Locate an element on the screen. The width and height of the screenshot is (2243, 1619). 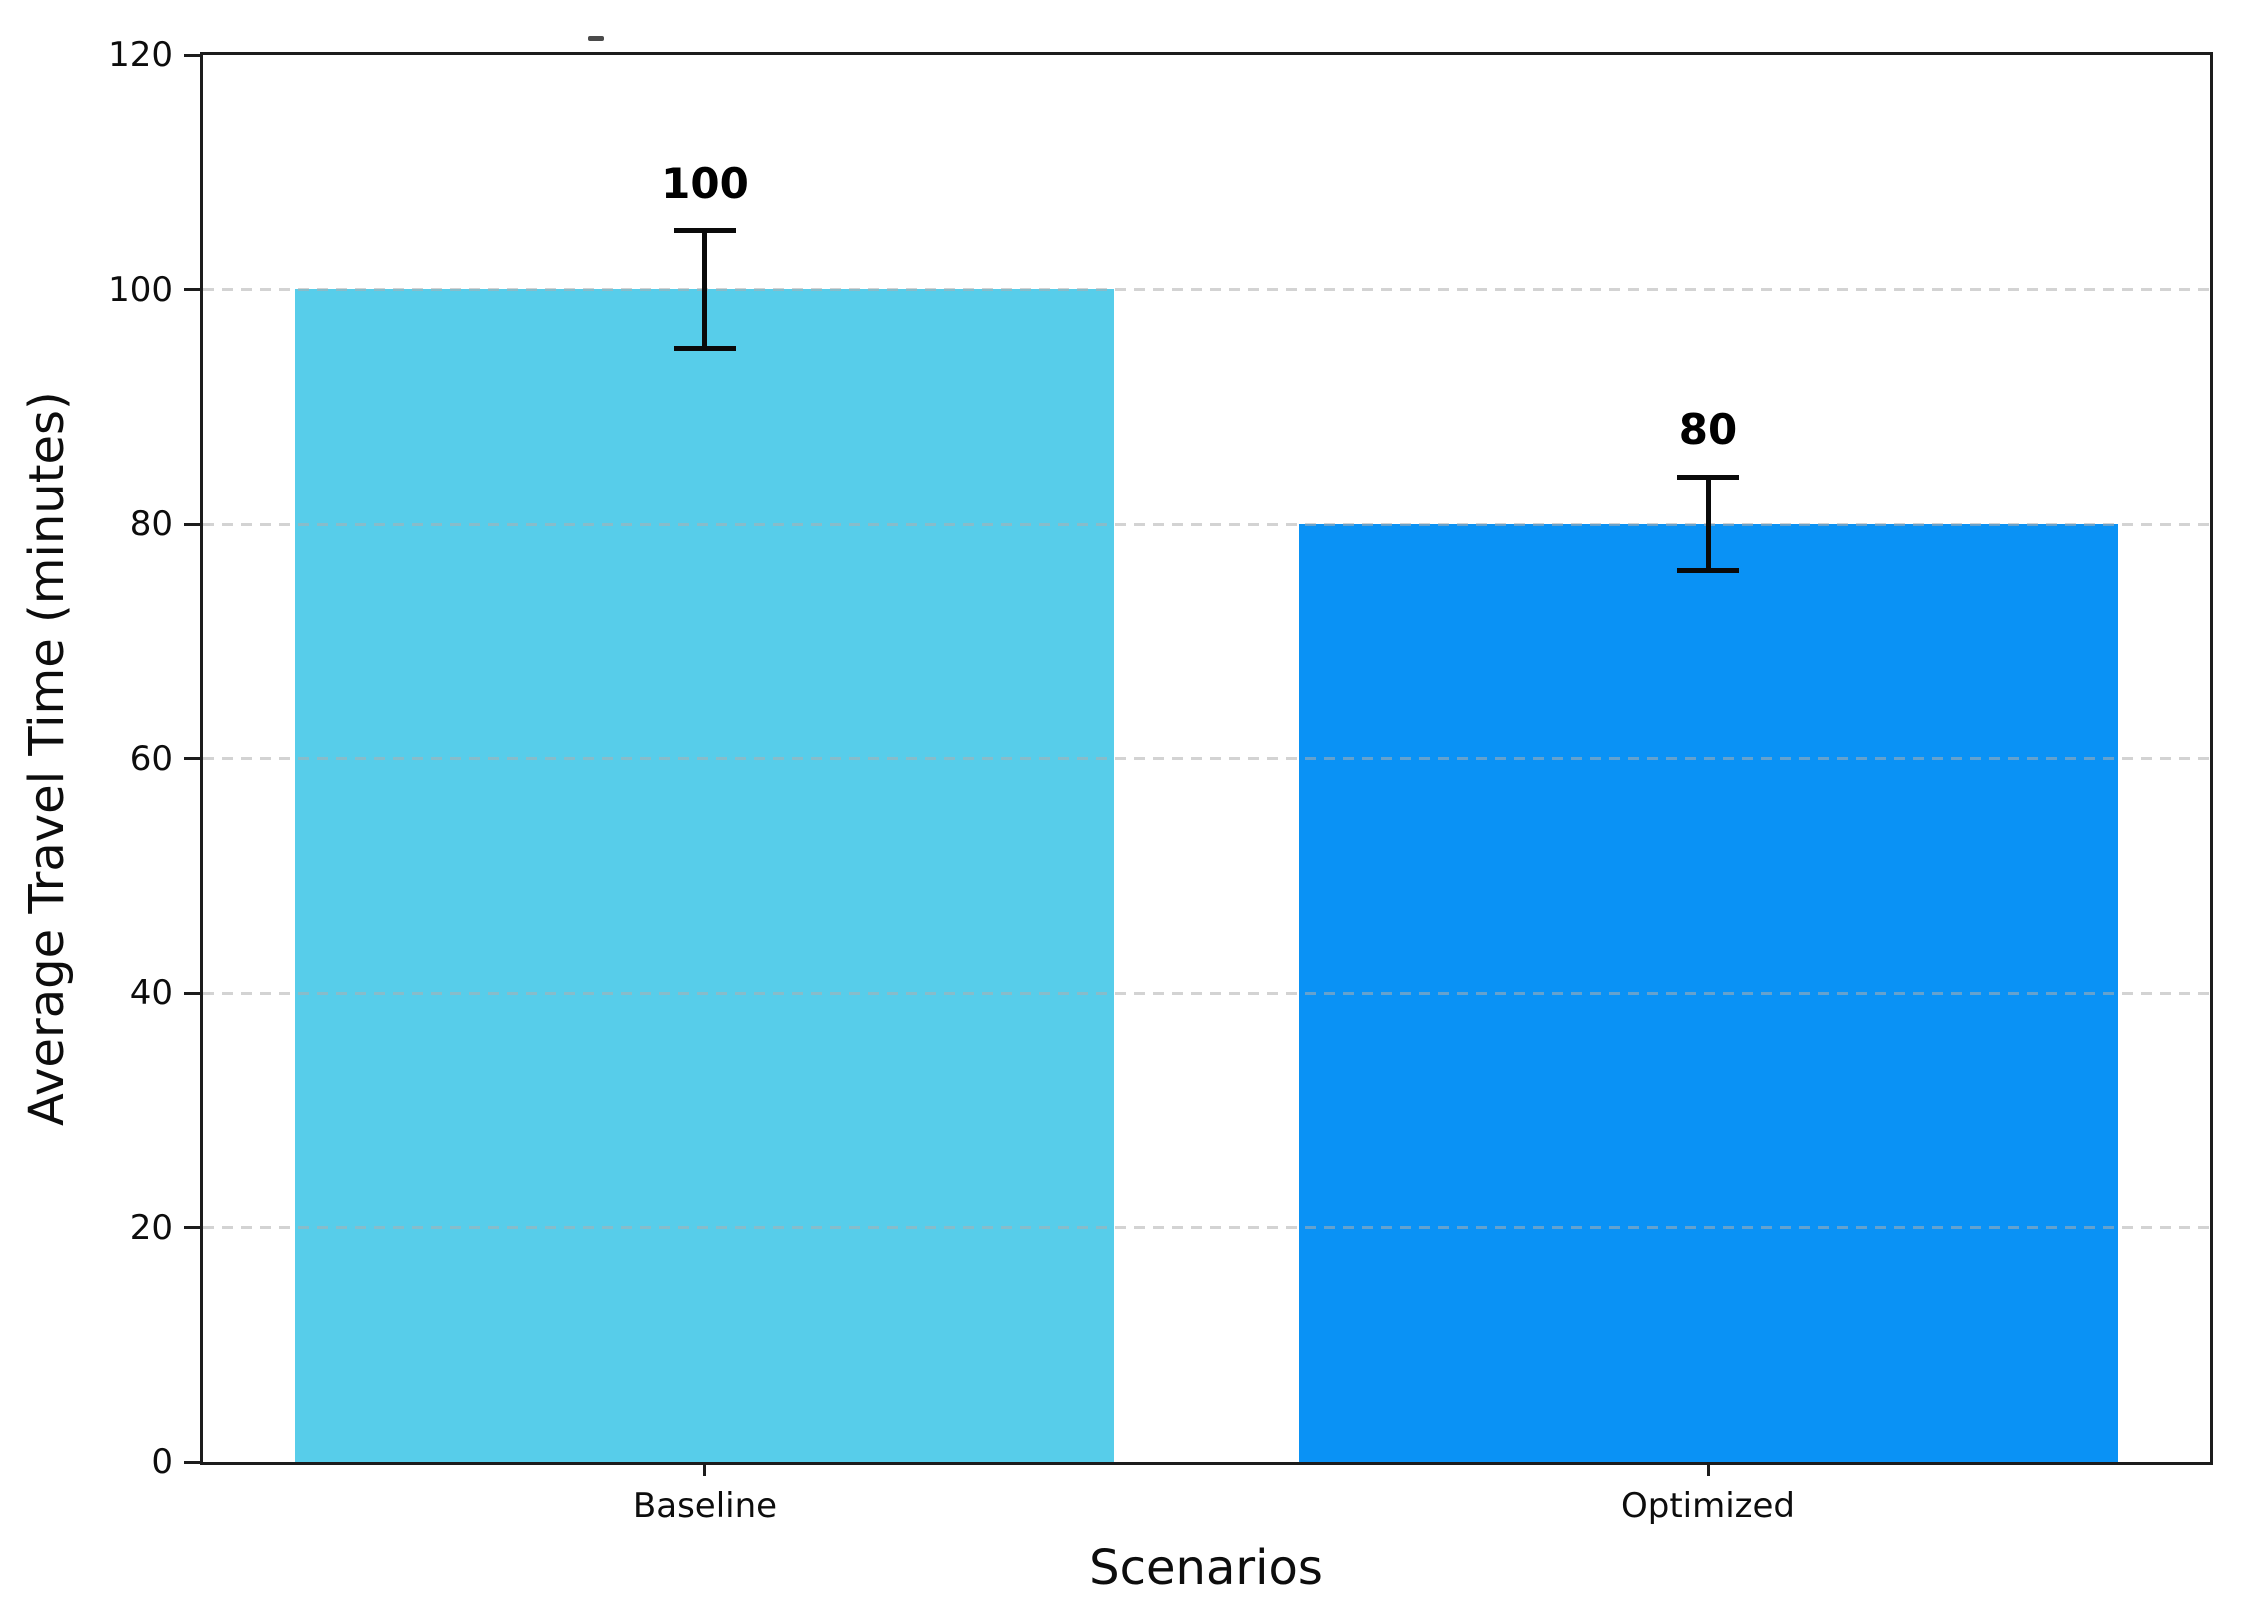
top-dash-mark is located at coordinates (596, 38).